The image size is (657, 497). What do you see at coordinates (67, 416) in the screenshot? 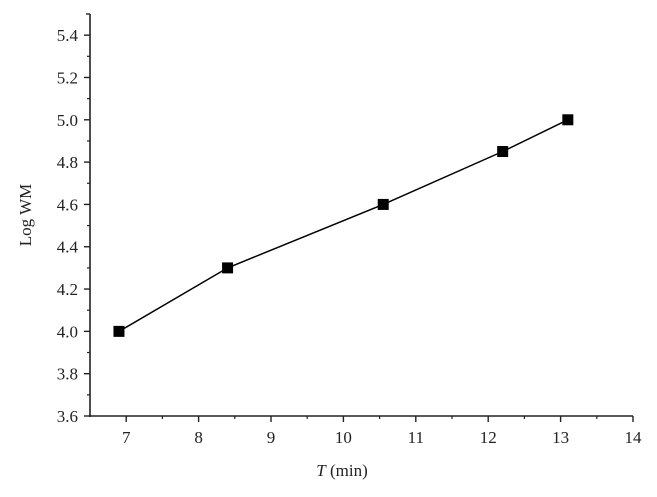
I see `y-tick-label: 3.6` at bounding box center [67, 416].